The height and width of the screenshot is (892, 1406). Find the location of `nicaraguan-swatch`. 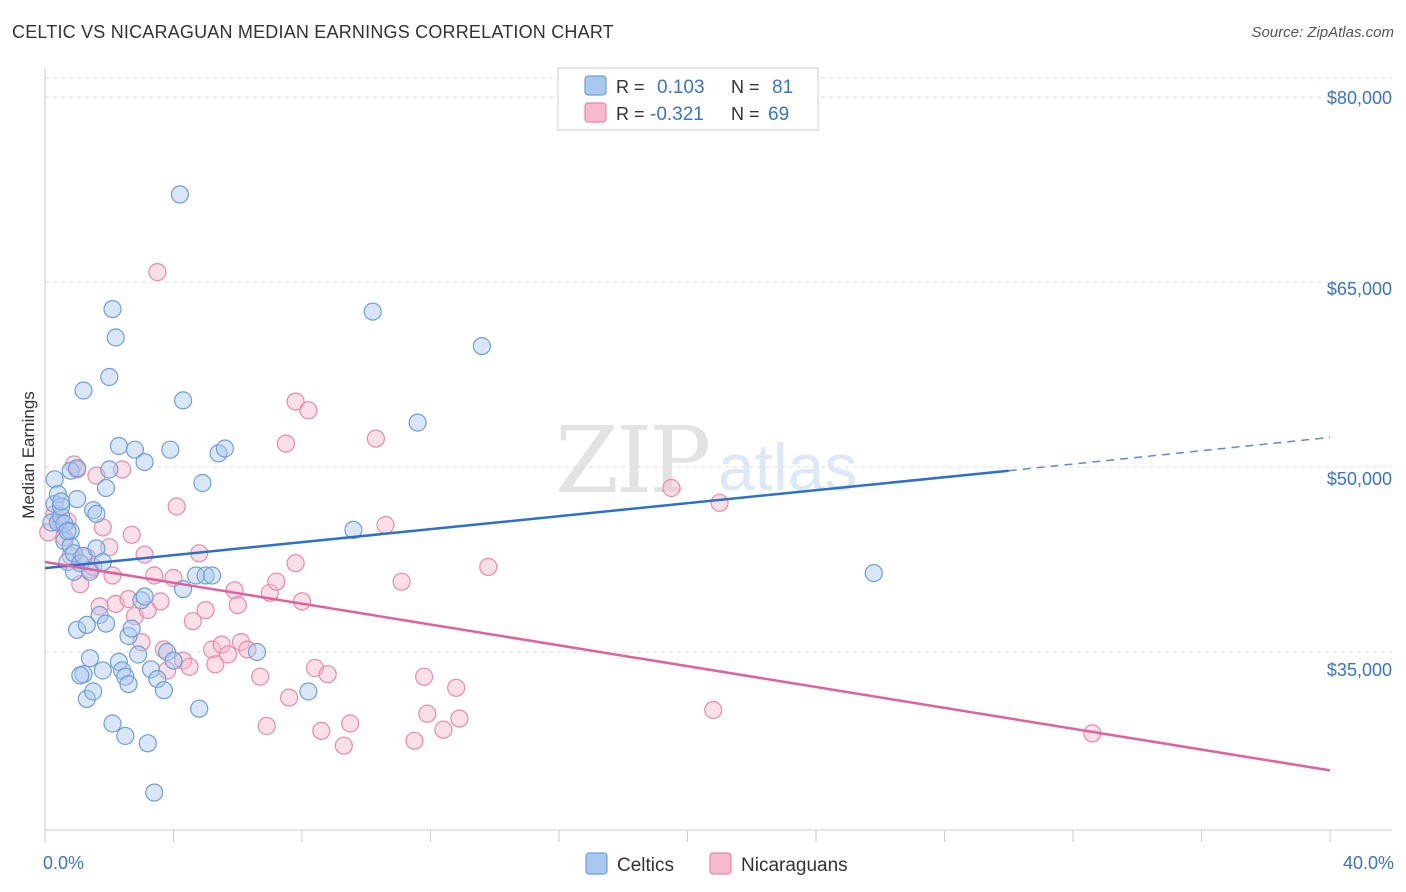

nicaraguan-swatch is located at coordinates (595, 112).